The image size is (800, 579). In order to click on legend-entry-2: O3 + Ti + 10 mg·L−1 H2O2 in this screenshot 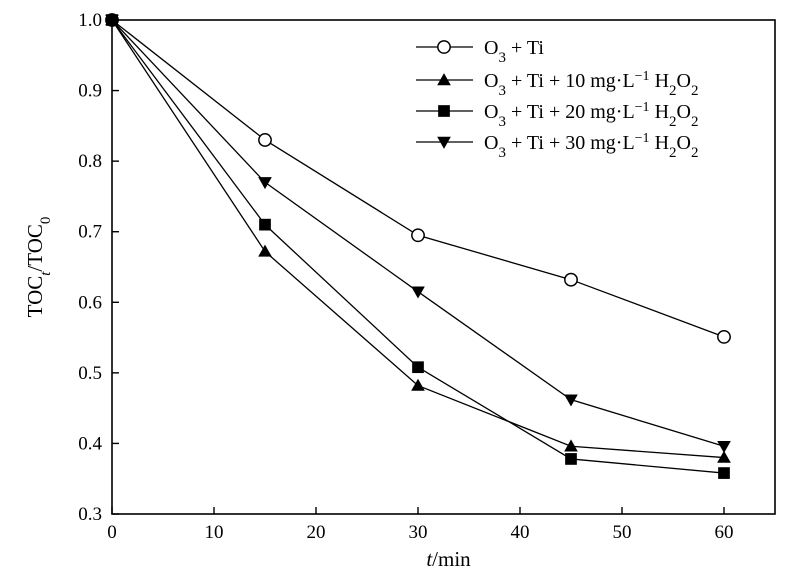, I will do `click(557, 84)`.